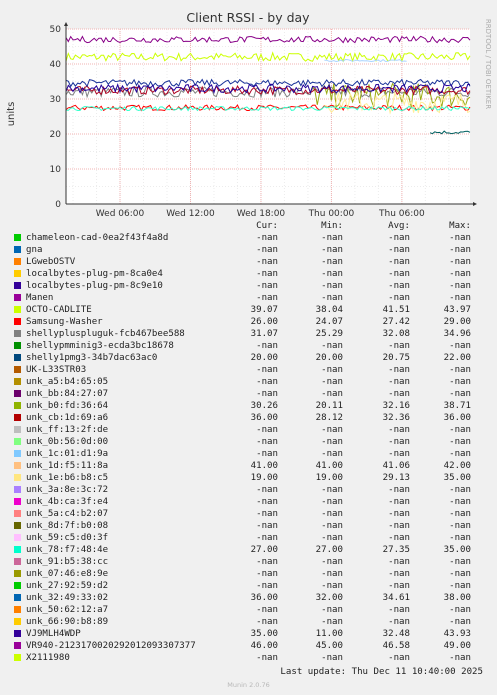 The width and height of the screenshot is (497, 695). Describe the element at coordinates (56, 135) in the screenshot. I see `y-tick-label: 20` at that location.